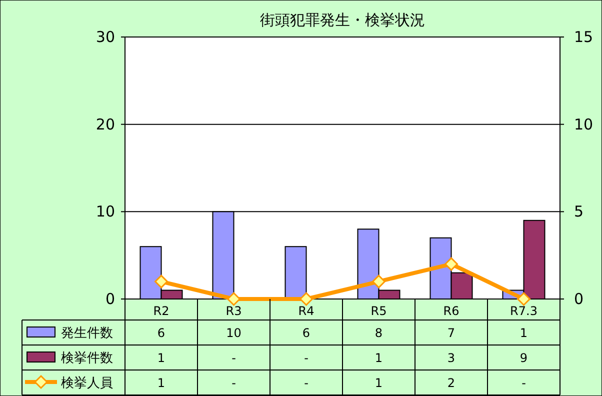 This screenshot has height=396, width=602. What do you see at coordinates (110, 299) in the screenshot?
I see `y-tick-label: 0` at bounding box center [110, 299].